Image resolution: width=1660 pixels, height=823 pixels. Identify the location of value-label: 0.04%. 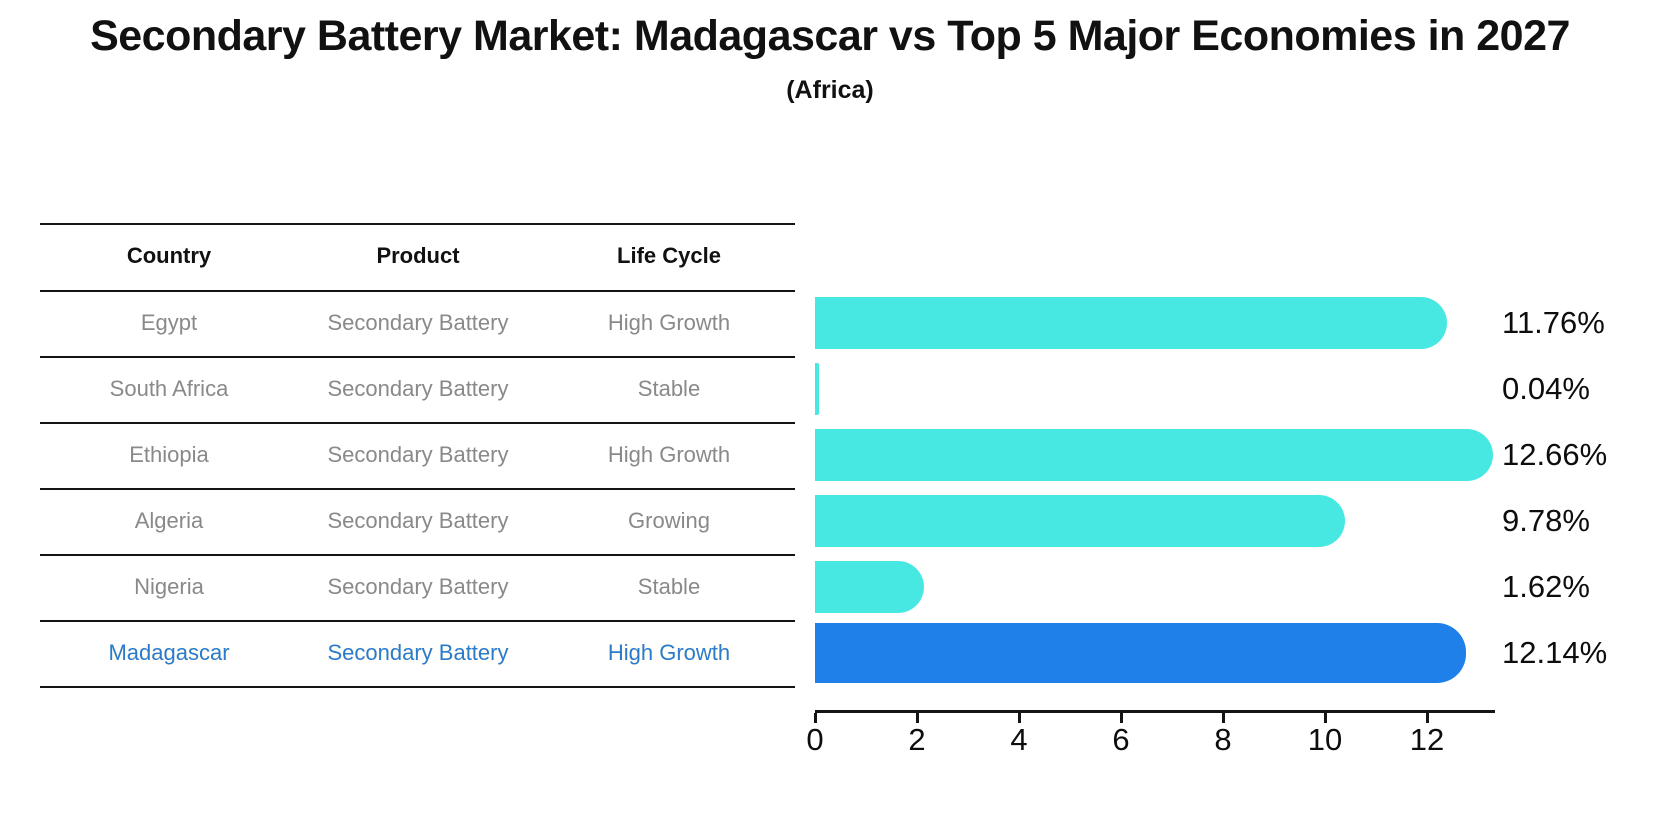
(1546, 388).